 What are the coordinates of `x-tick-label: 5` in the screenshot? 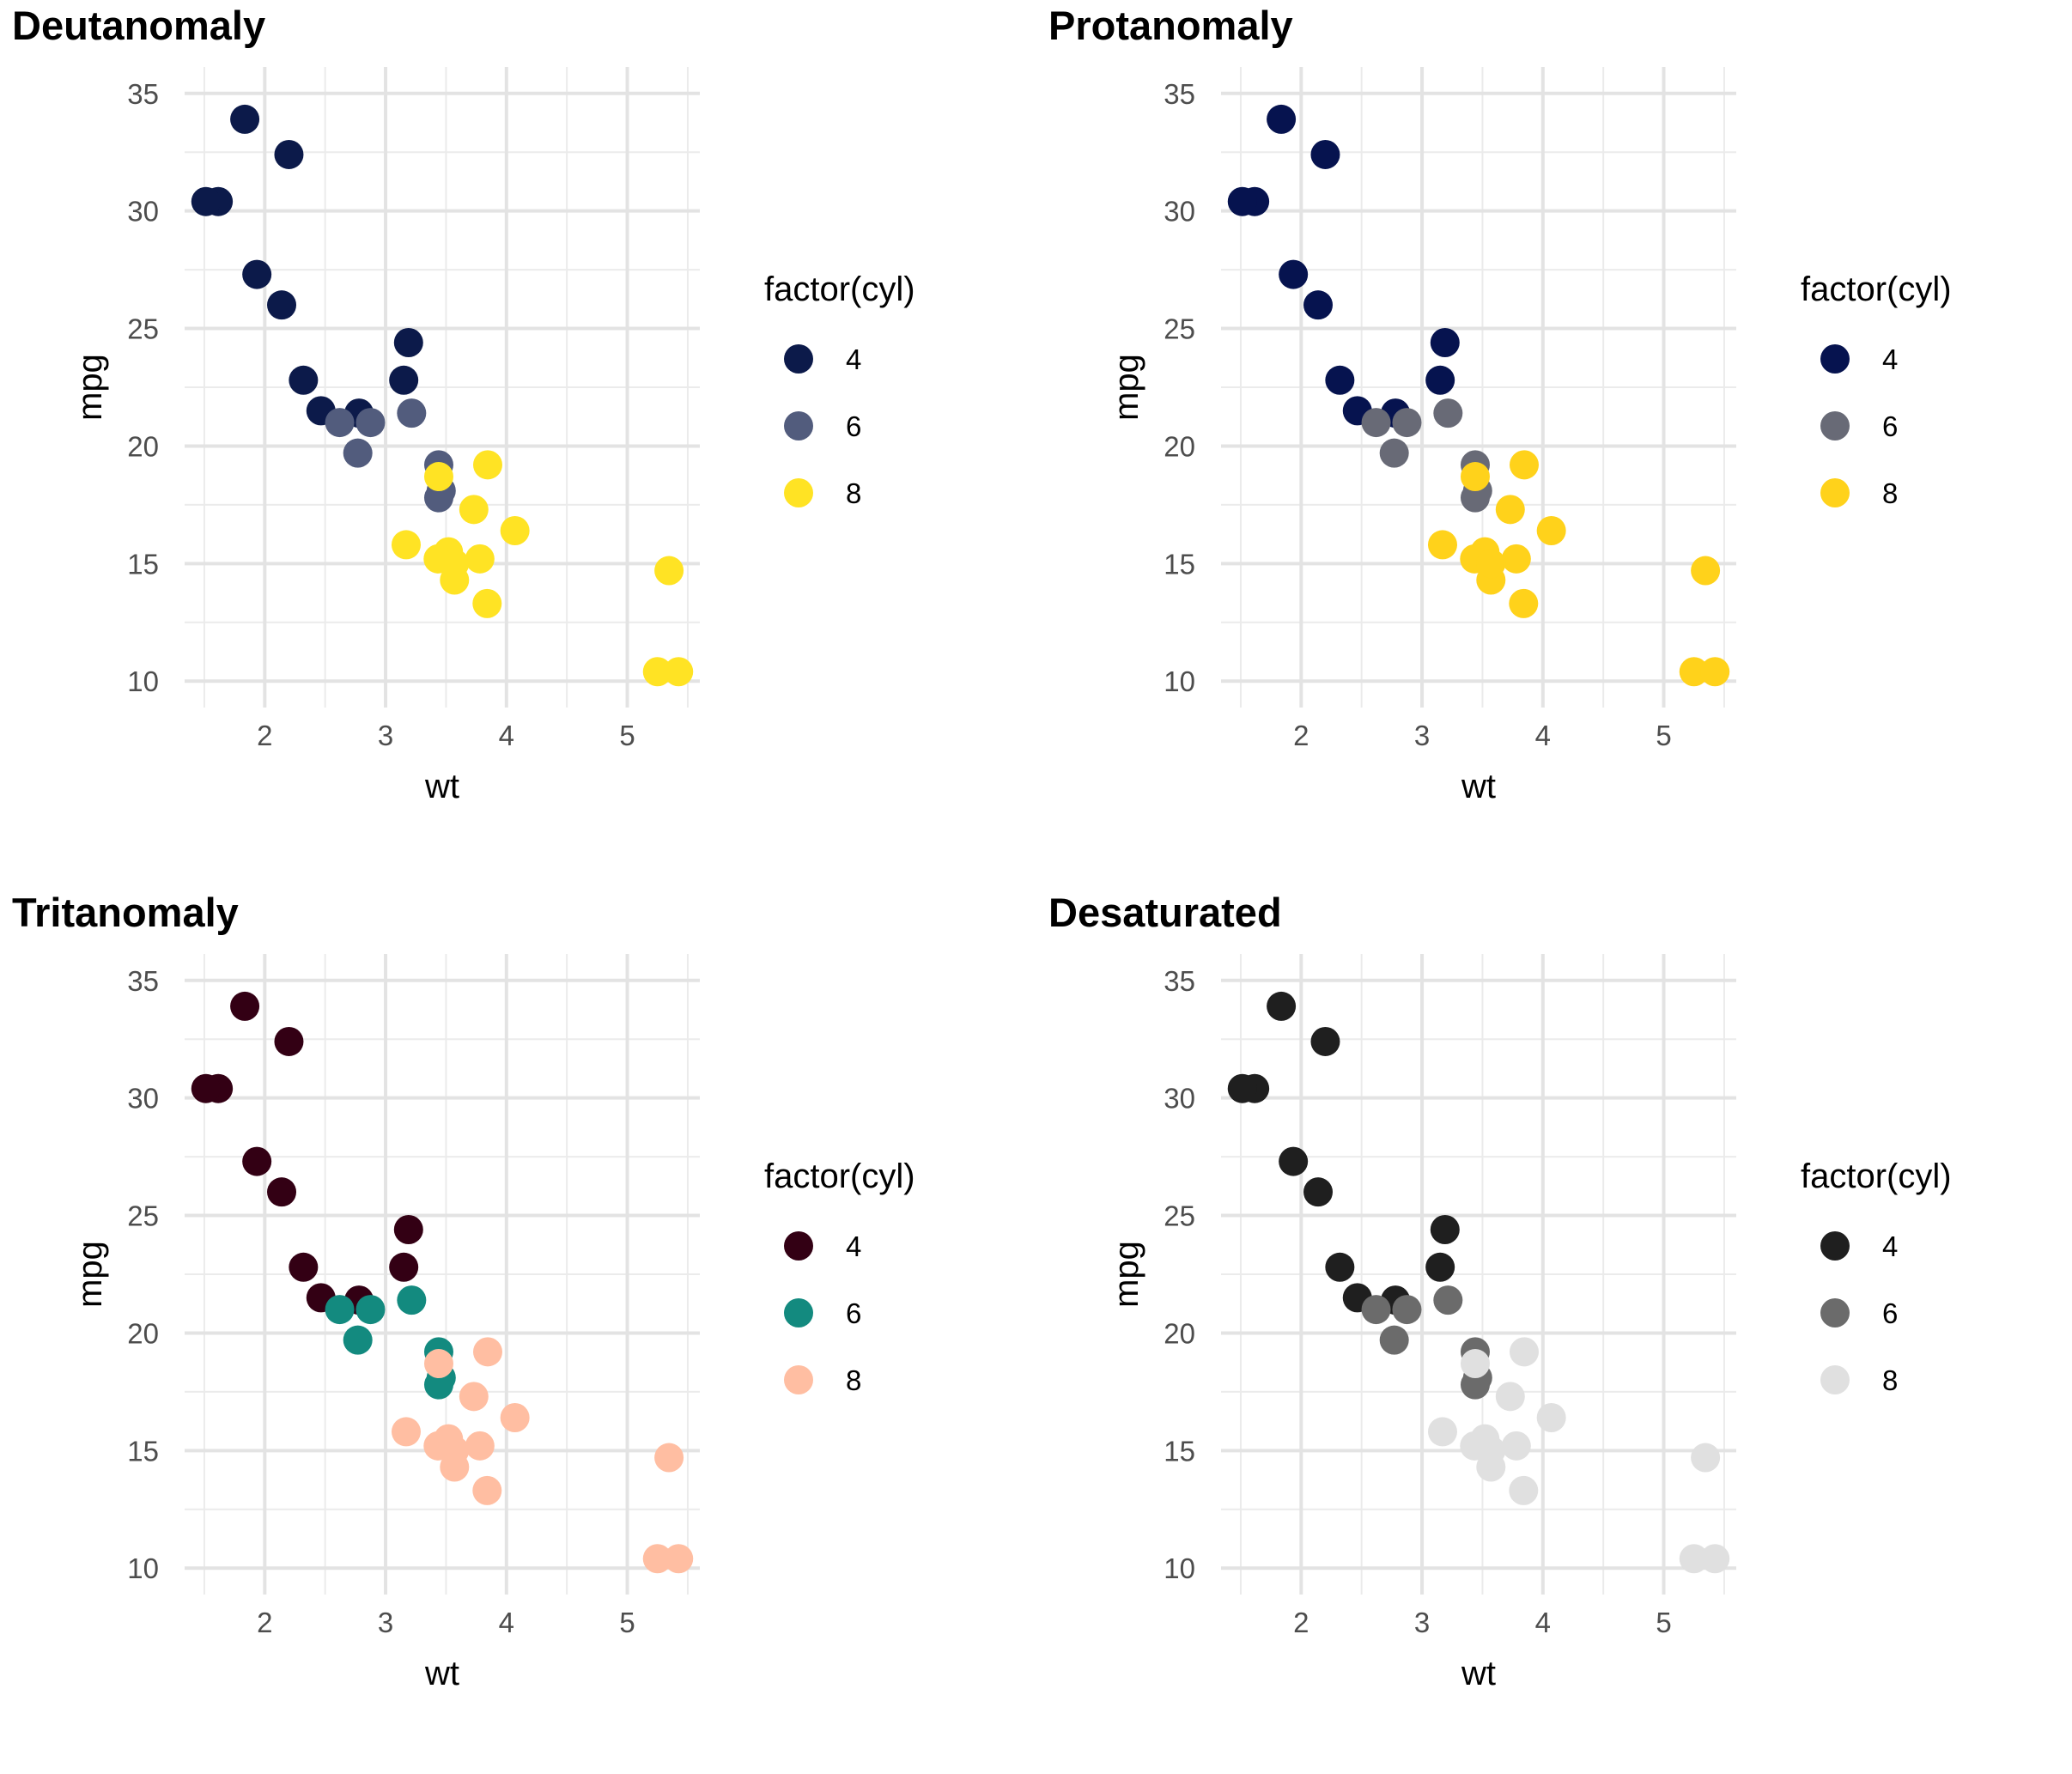 It's located at (627, 1622).